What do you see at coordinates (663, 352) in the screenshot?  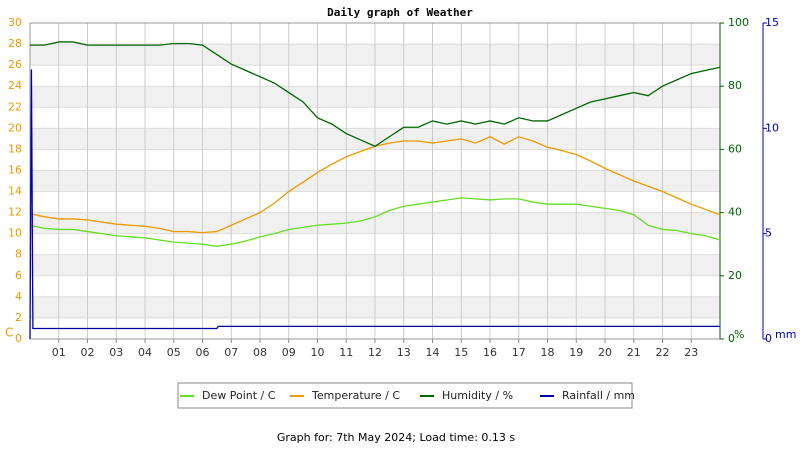 I see `x-tick-label: 22` at bounding box center [663, 352].